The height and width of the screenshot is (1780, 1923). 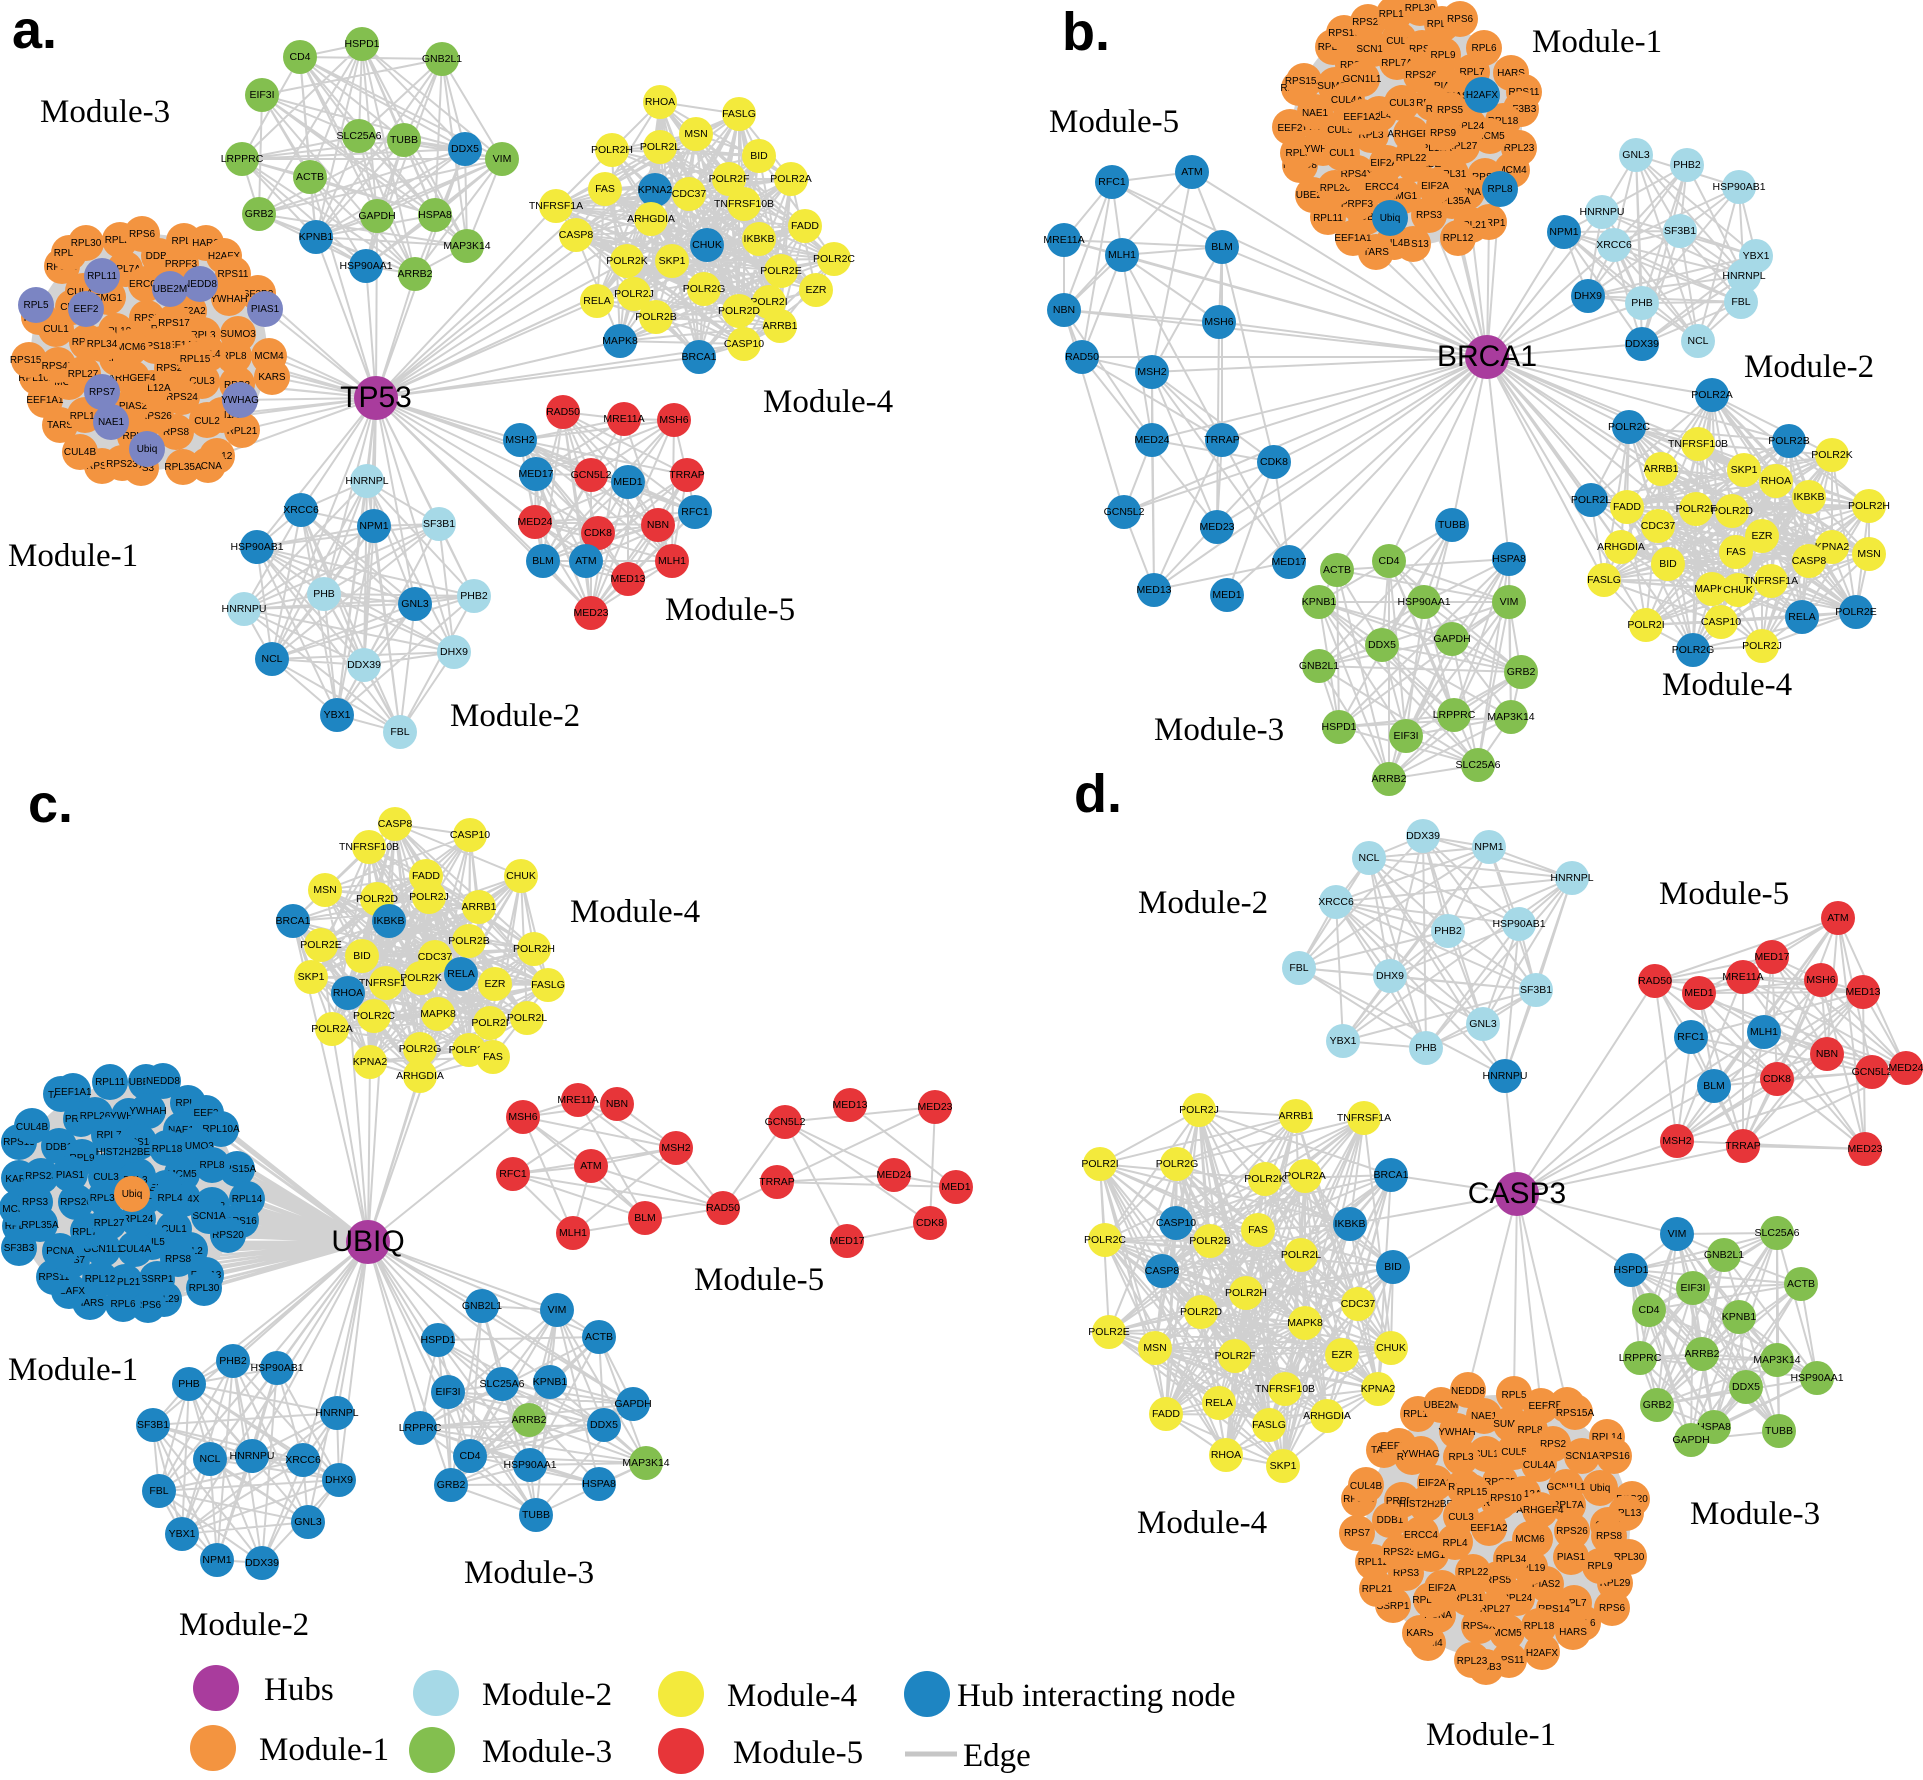 What do you see at coordinates (1788, 441) in the screenshot?
I see `svg-text: POLR2B` at bounding box center [1788, 441].